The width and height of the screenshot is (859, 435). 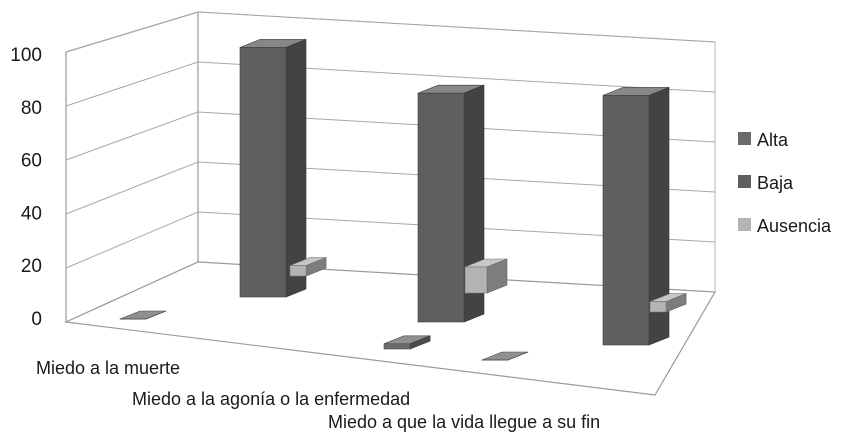 What do you see at coordinates (31, 108) in the screenshot?
I see `y-tick-label: 80` at bounding box center [31, 108].